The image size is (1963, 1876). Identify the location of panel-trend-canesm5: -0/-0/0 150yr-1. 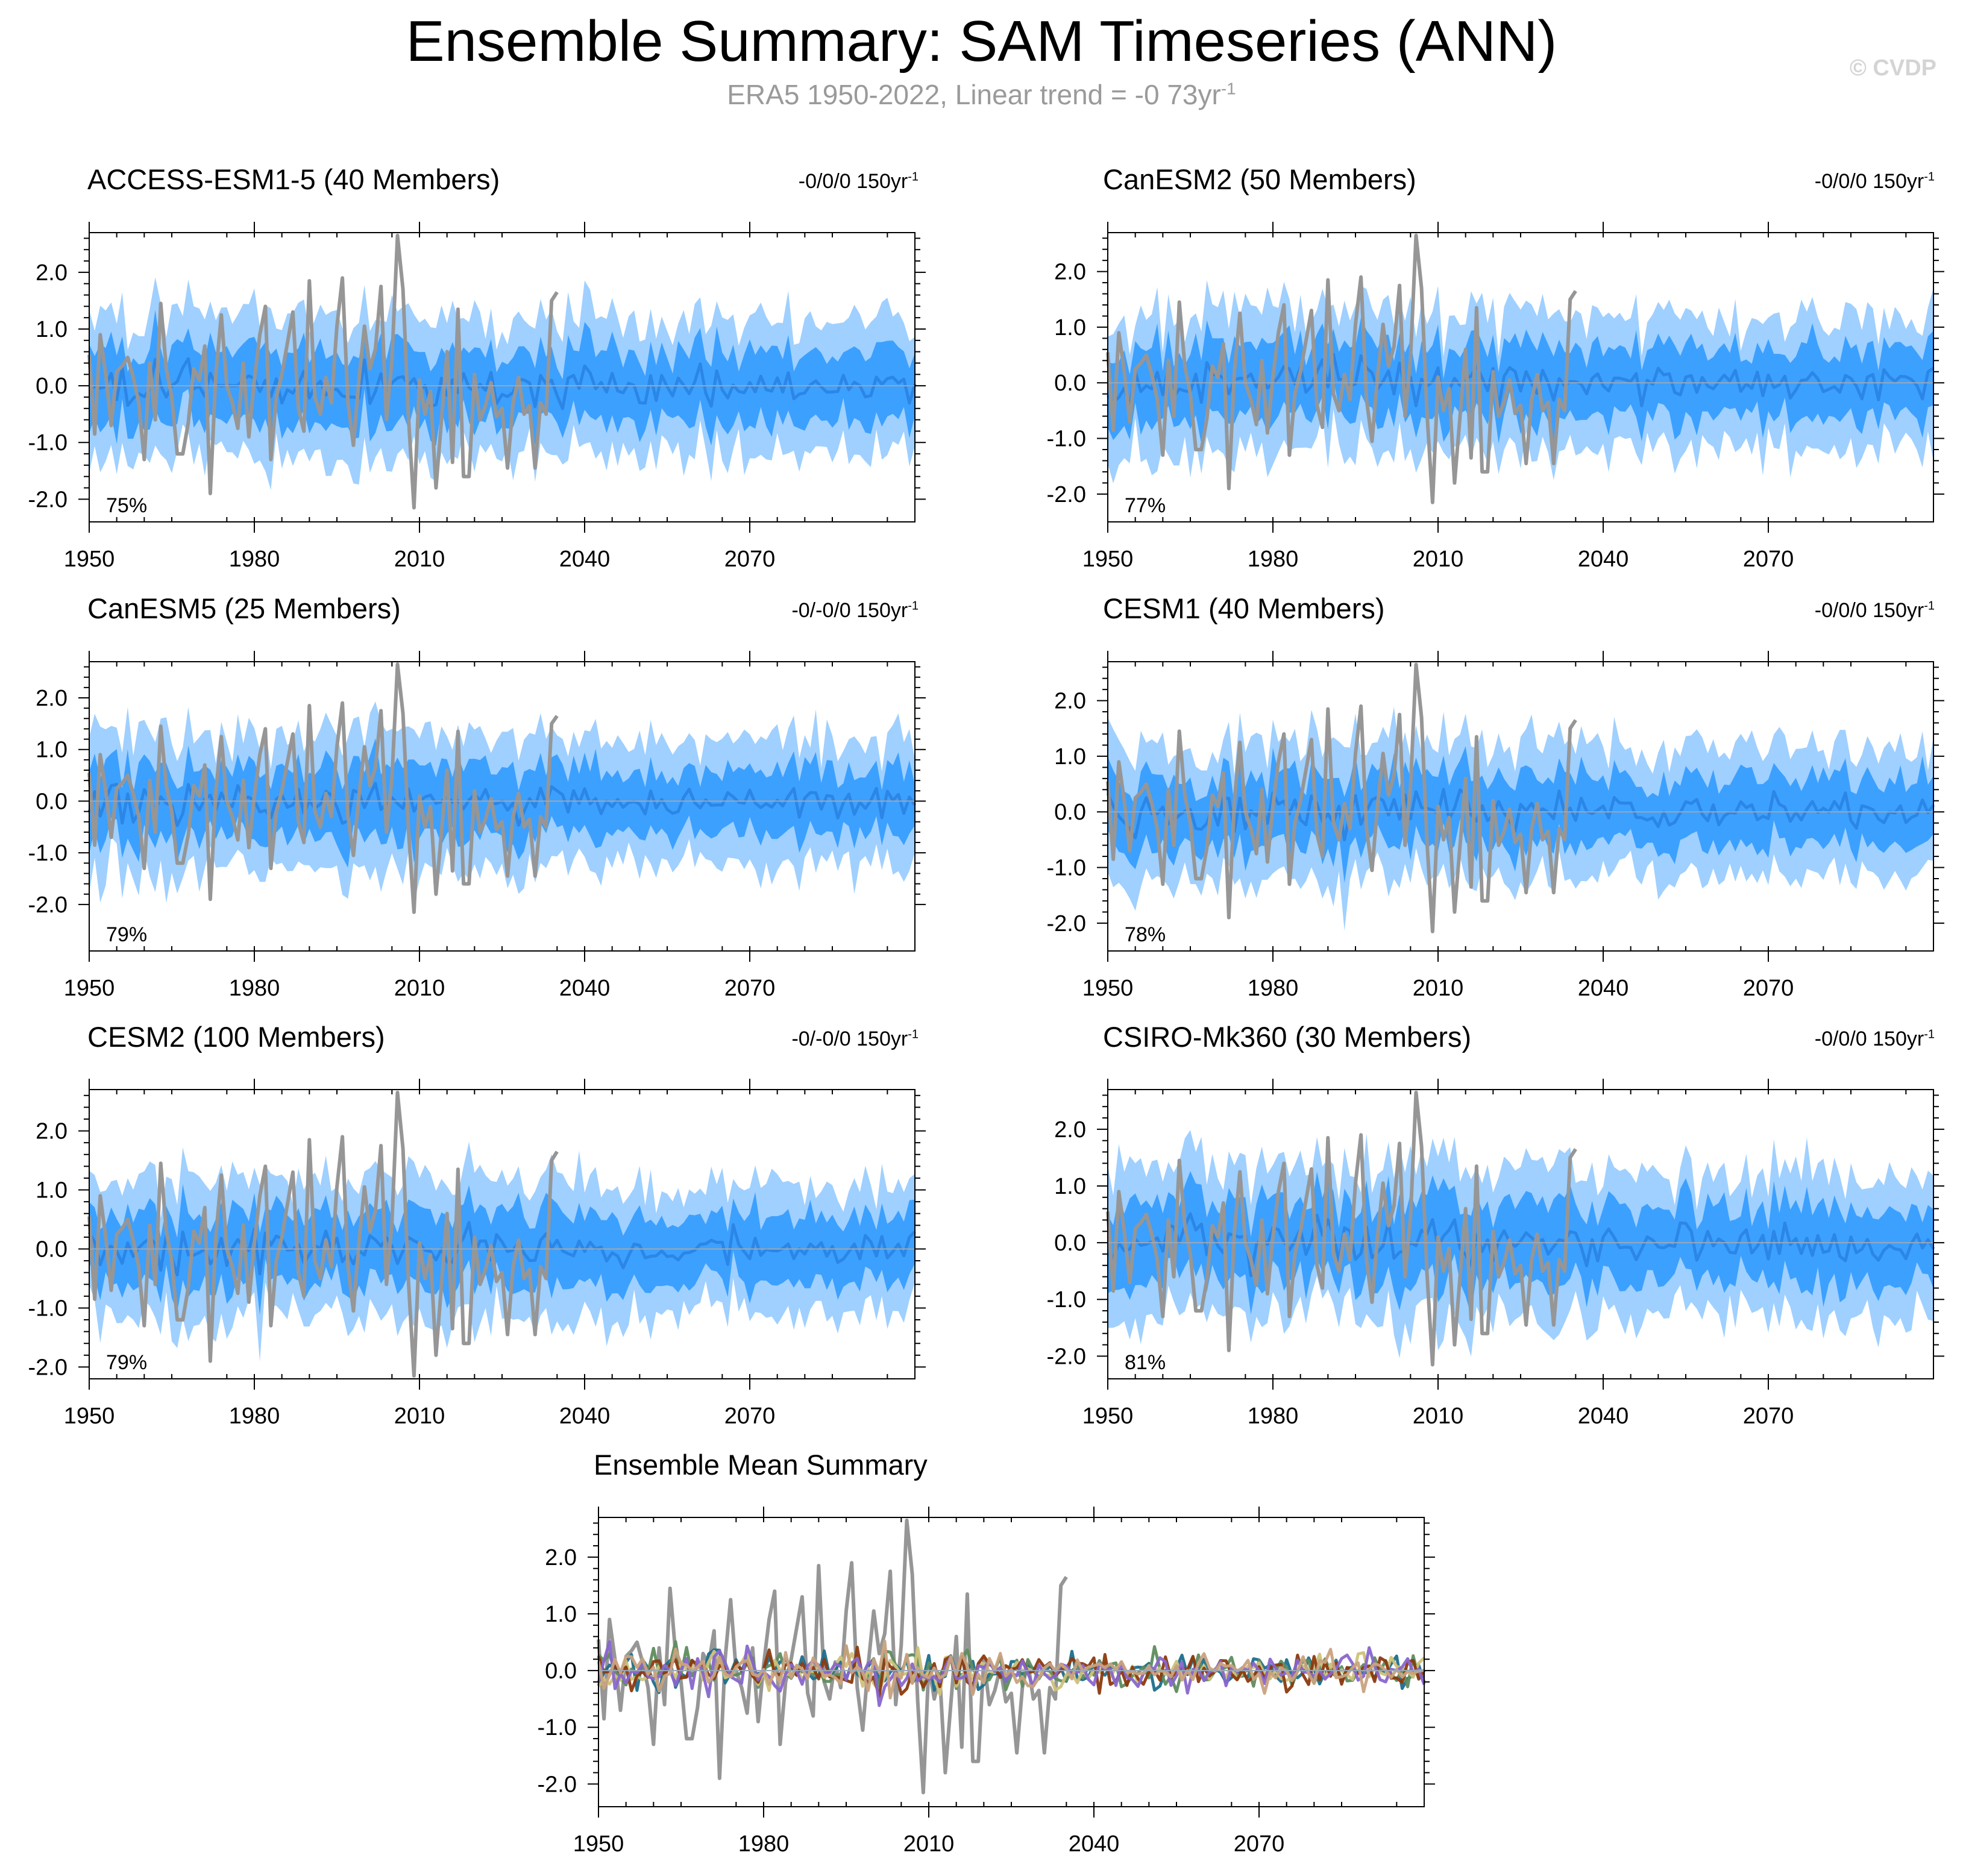
(798, 611).